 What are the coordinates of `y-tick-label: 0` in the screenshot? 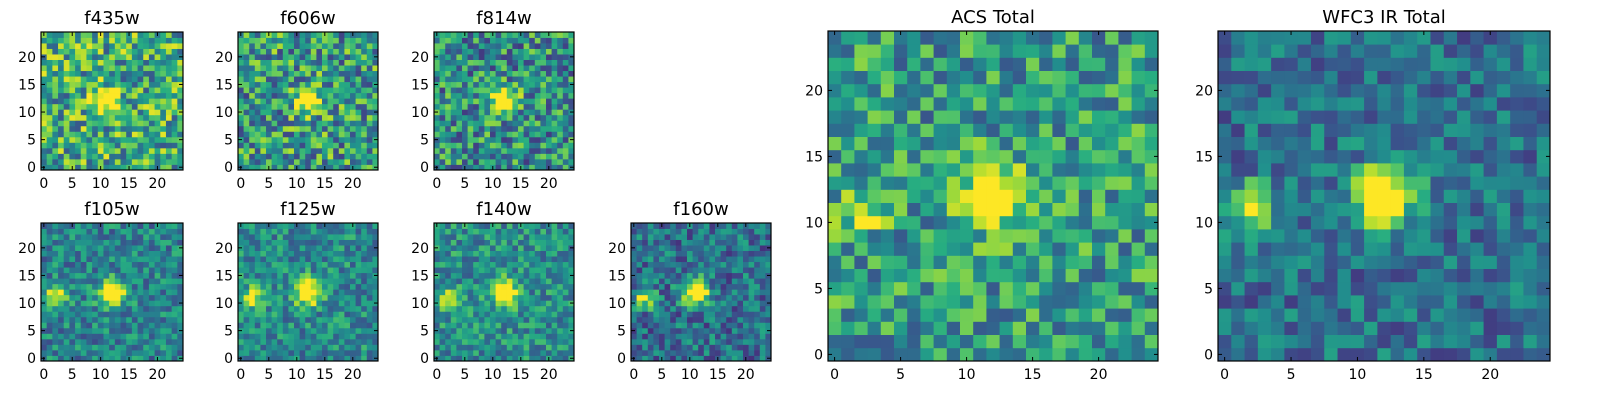 It's located at (31, 359).